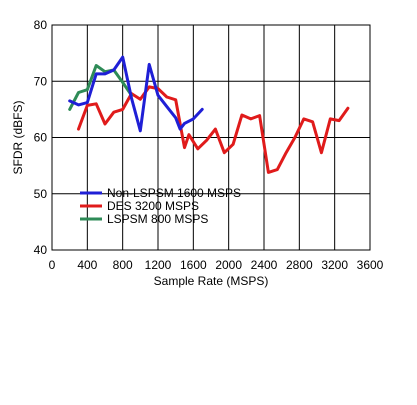 The height and width of the screenshot is (405, 417). Describe the element at coordinates (158, 265) in the screenshot. I see `x-tick-label: 1200` at that location.